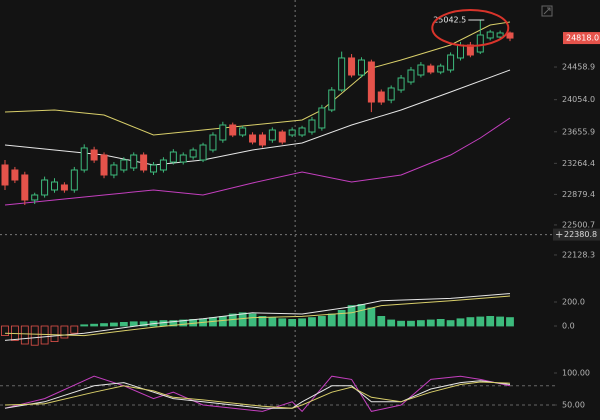 The image size is (600, 420). Describe the element at coordinates (573, 302) in the screenshot. I see `y-tick-label: 200.0` at that location.